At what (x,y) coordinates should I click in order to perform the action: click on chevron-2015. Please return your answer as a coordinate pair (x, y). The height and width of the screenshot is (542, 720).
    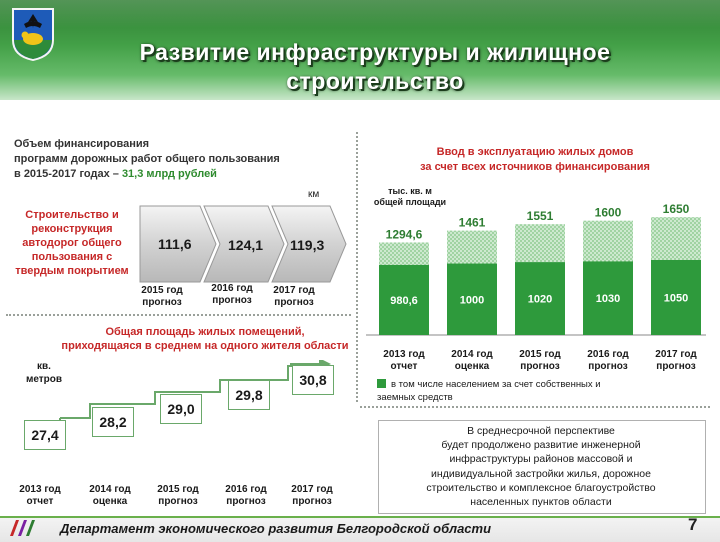
    Looking at the image, I should click on (178, 244).